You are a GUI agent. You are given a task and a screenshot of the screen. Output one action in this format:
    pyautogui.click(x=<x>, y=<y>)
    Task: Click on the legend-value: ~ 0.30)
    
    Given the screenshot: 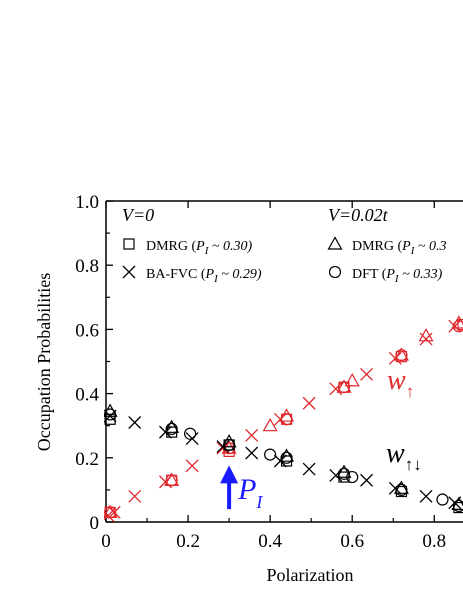 What is the action you would take?
    pyautogui.click(x=230, y=246)
    